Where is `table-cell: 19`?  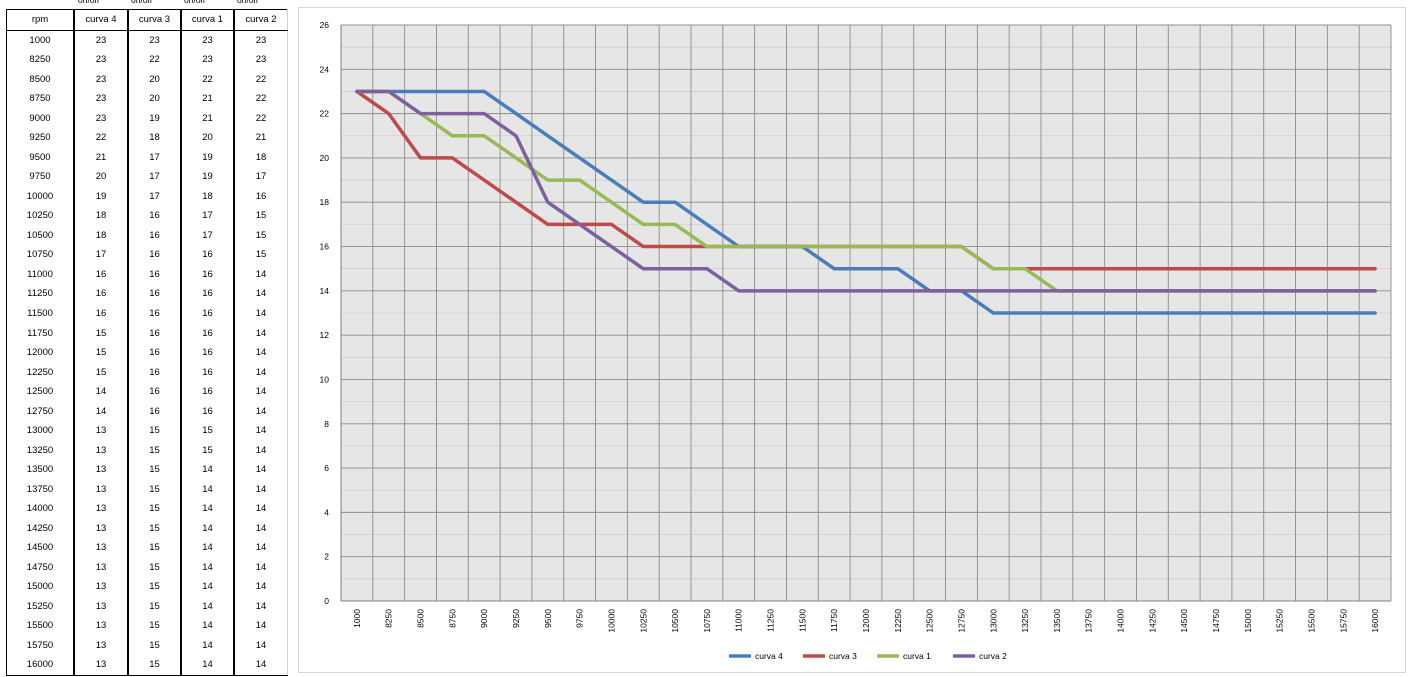 table-cell: 19 is located at coordinates (207, 157).